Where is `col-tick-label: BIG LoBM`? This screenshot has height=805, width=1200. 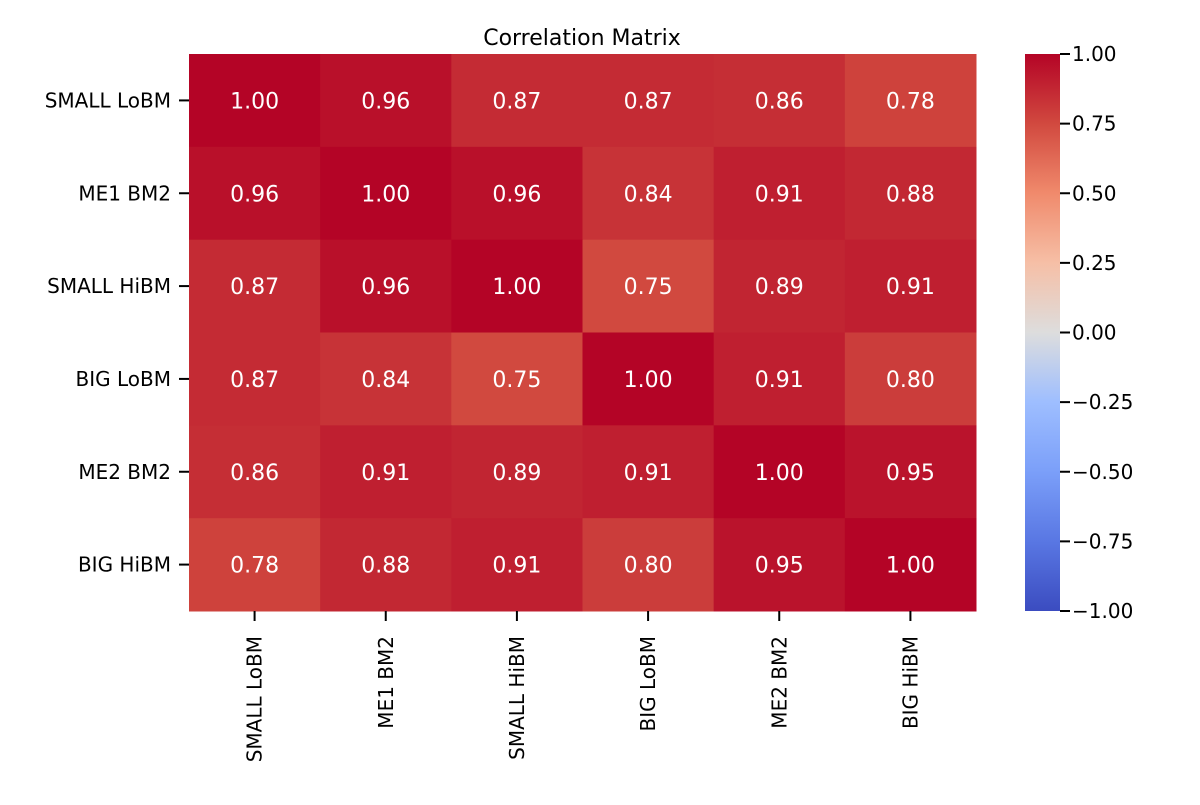 col-tick-label: BIG LoBM is located at coordinates (648, 683).